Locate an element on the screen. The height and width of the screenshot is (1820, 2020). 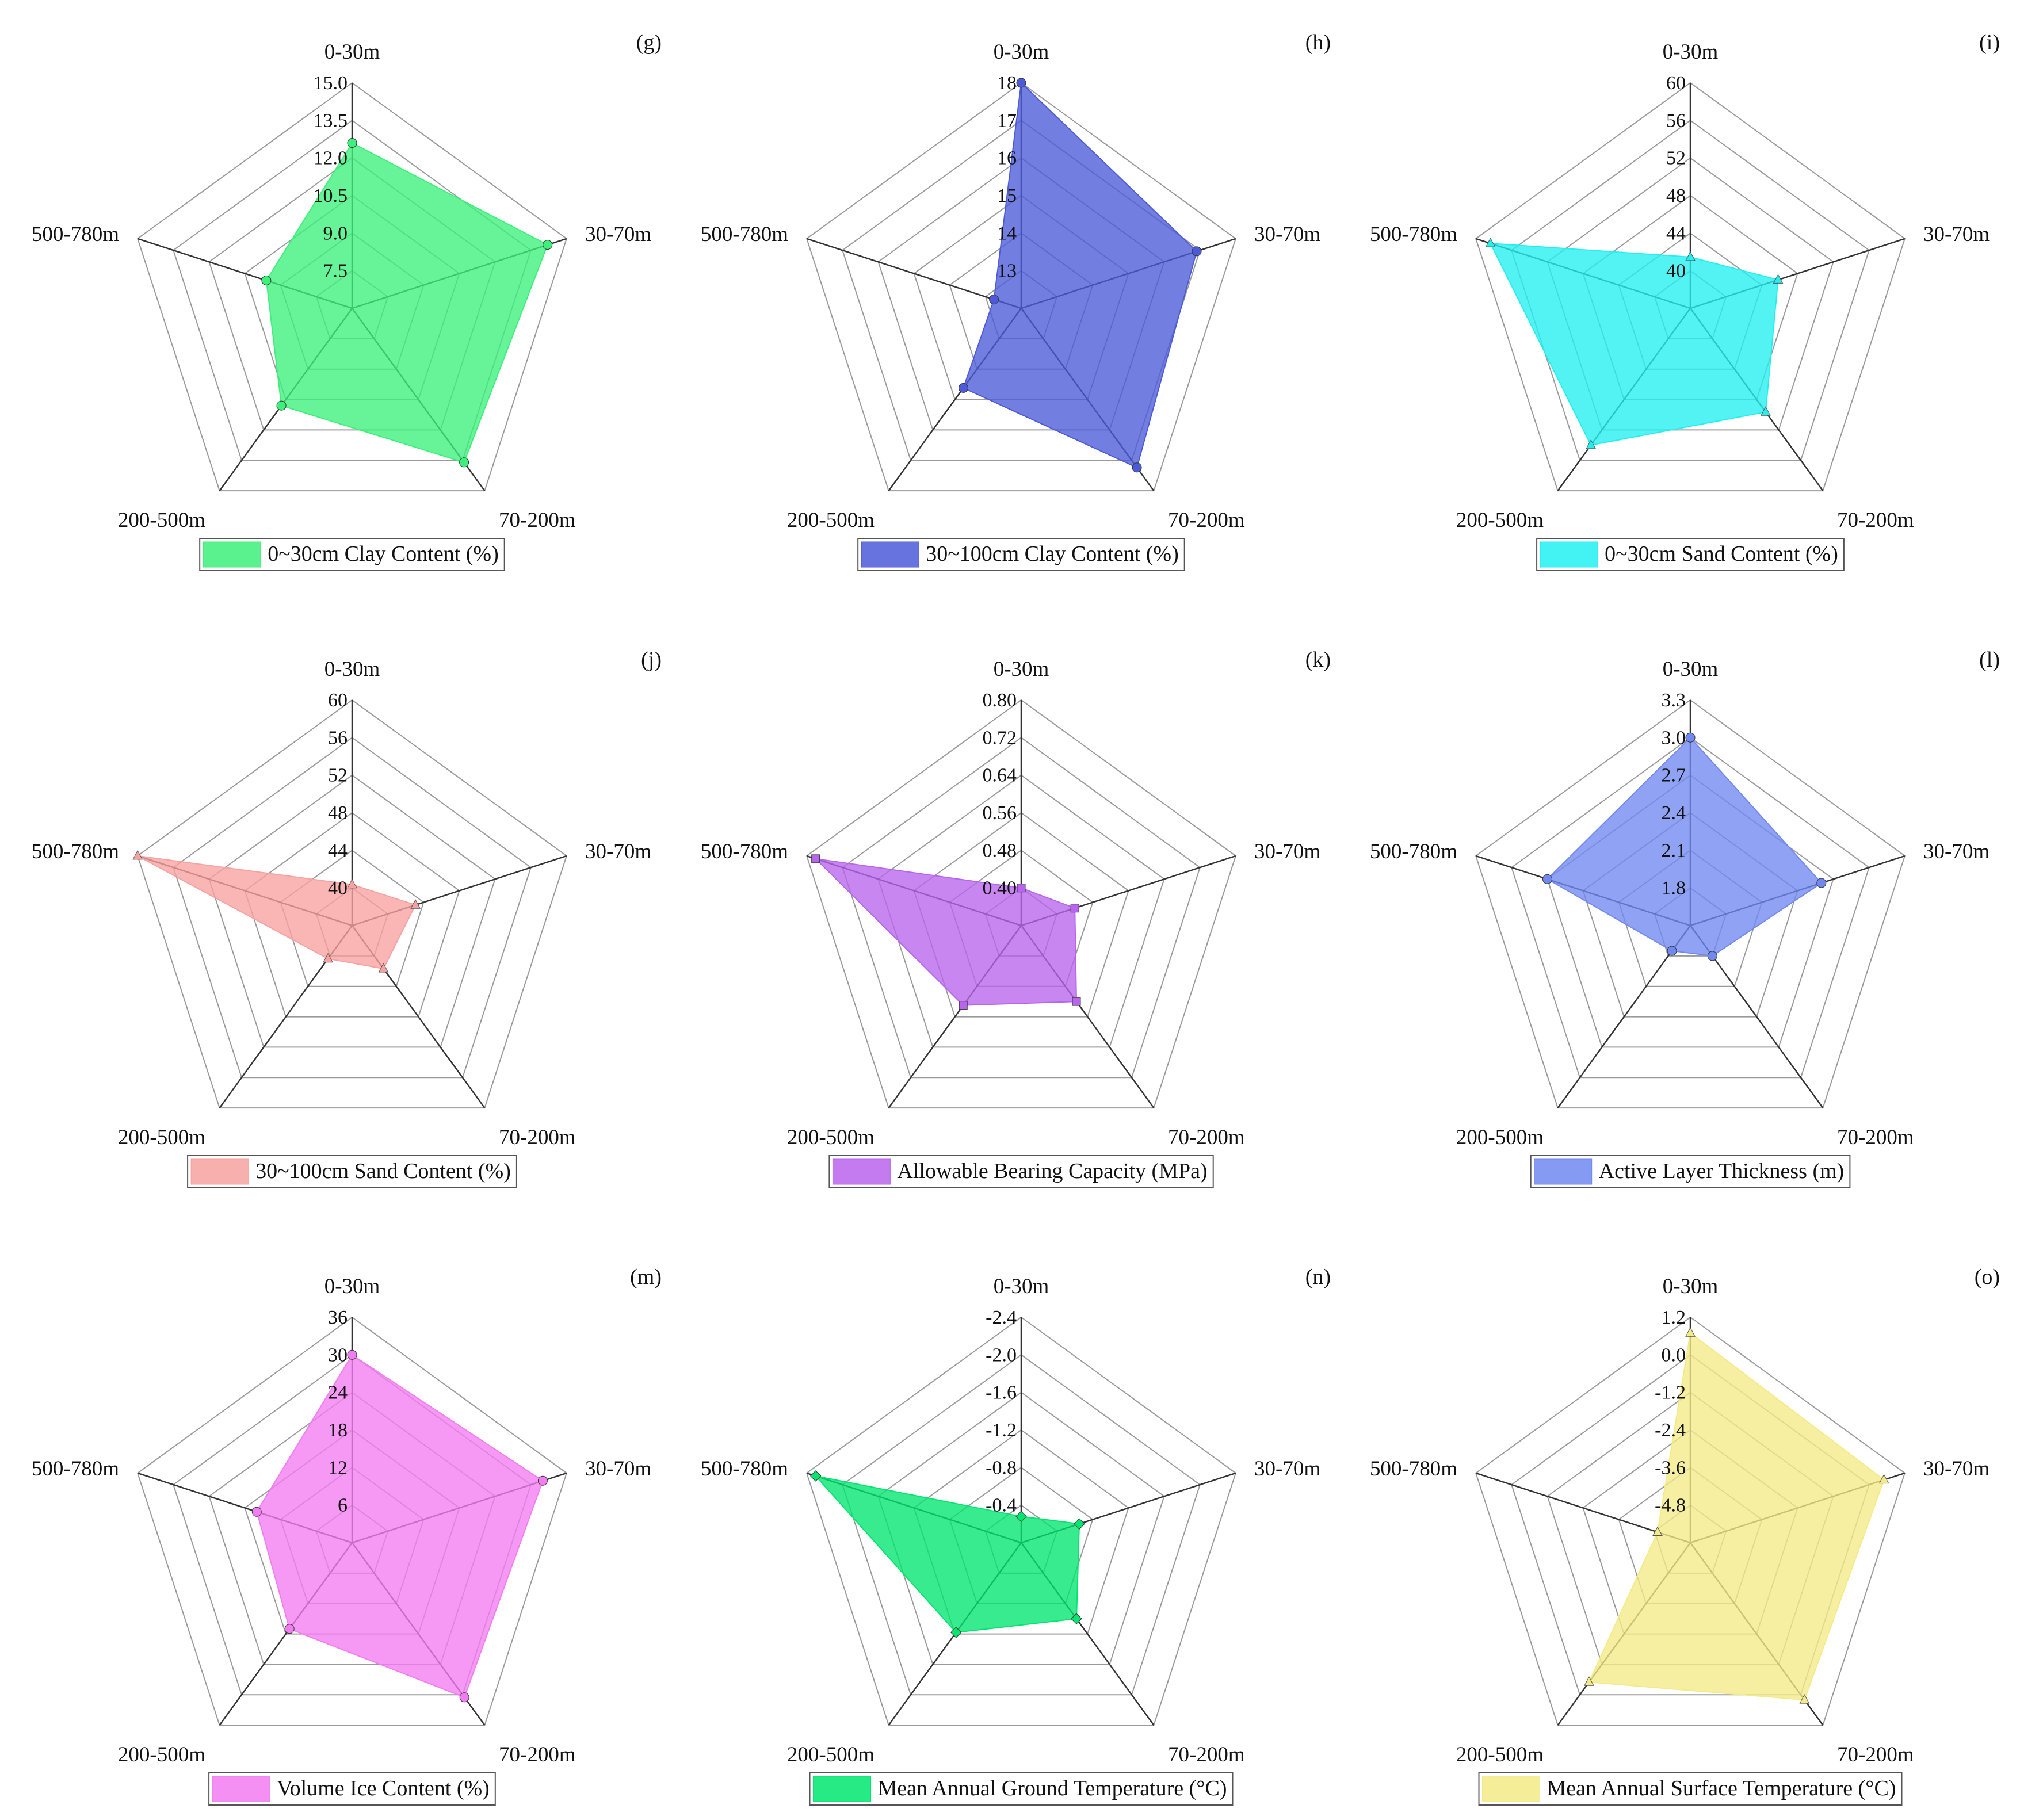
panel-tag: (i) is located at coordinates (1989, 42).